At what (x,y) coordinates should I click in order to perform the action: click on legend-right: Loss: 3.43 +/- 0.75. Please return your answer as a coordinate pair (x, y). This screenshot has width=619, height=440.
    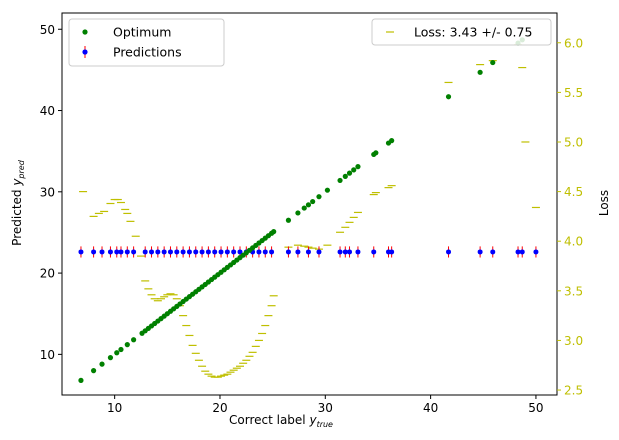
    Looking at the image, I should click on (461, 32).